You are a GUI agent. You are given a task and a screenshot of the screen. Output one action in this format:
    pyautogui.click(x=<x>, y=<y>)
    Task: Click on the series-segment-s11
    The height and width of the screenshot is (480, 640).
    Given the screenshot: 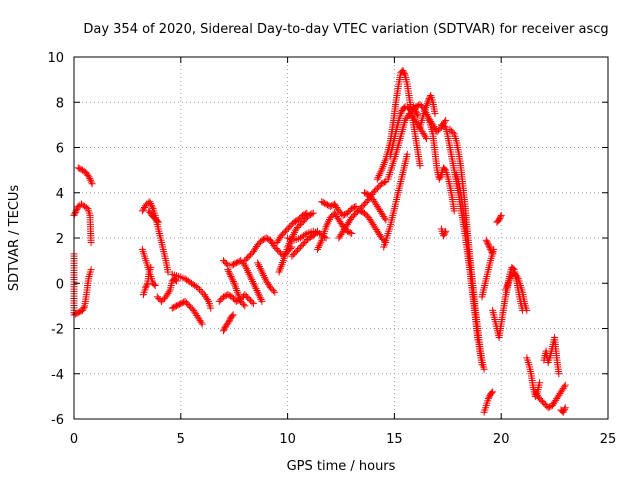 What is the action you would take?
    pyautogui.click(x=228, y=323)
    